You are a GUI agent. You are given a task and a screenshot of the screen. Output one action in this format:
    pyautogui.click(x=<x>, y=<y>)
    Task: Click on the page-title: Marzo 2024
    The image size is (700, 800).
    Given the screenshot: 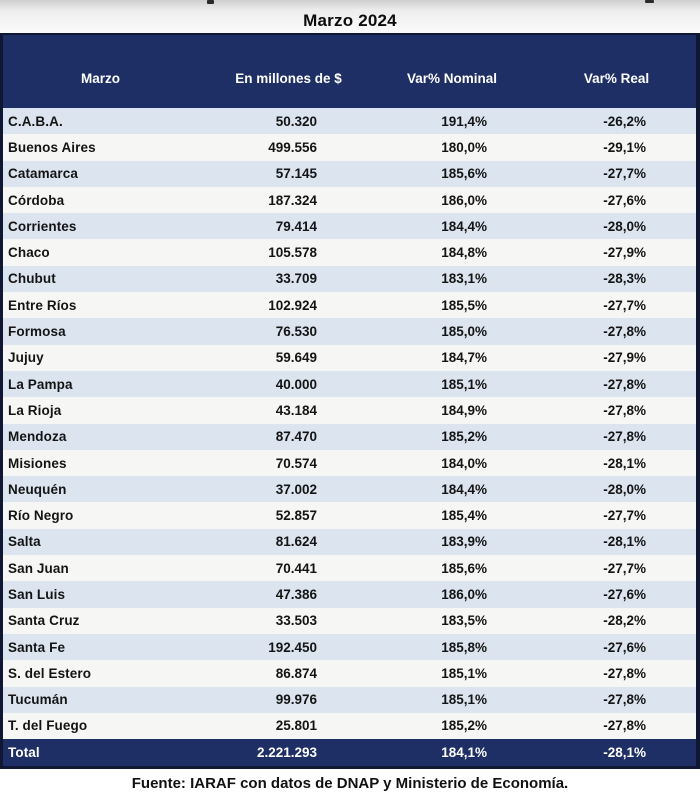 What is the action you would take?
    pyautogui.click(x=350, y=20)
    